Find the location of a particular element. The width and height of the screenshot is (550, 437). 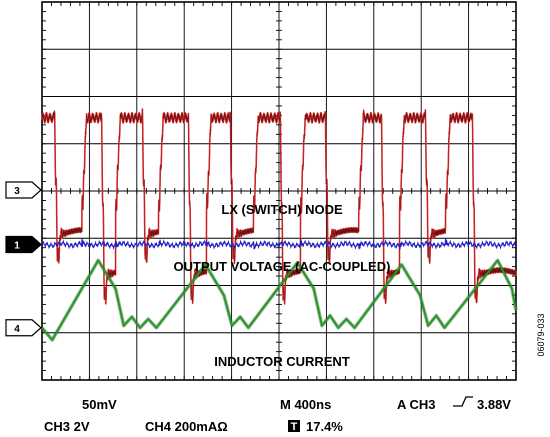

channel-4-marker is located at coordinates (23, 328).